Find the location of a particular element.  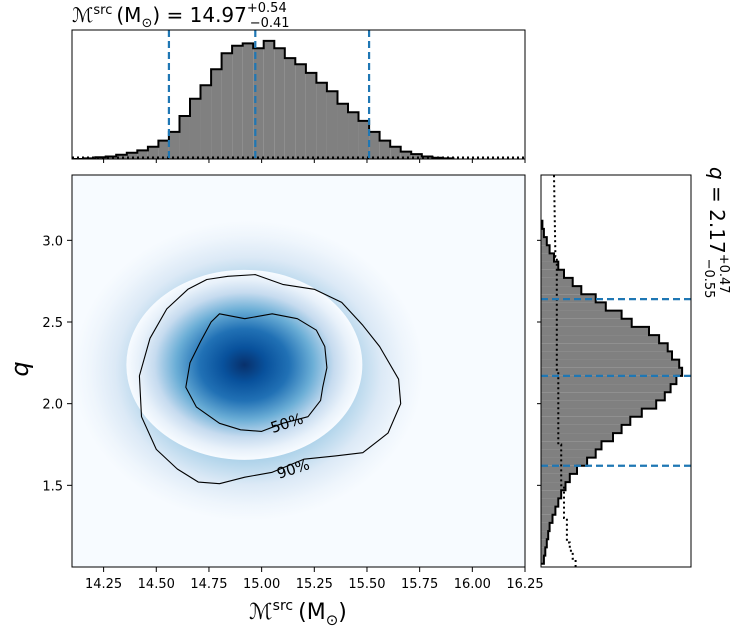

right-ticks is located at coordinates (539, 362).